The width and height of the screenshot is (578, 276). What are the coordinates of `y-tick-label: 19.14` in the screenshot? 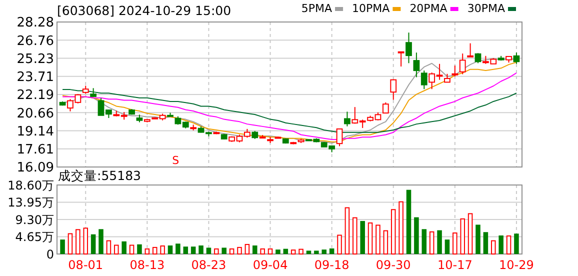 It's located at (35, 132).